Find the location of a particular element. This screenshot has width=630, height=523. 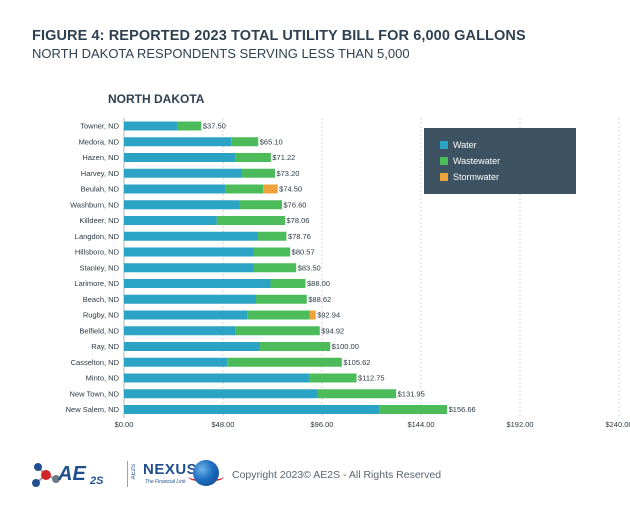

legend-item-water: Water is located at coordinates (458, 145).